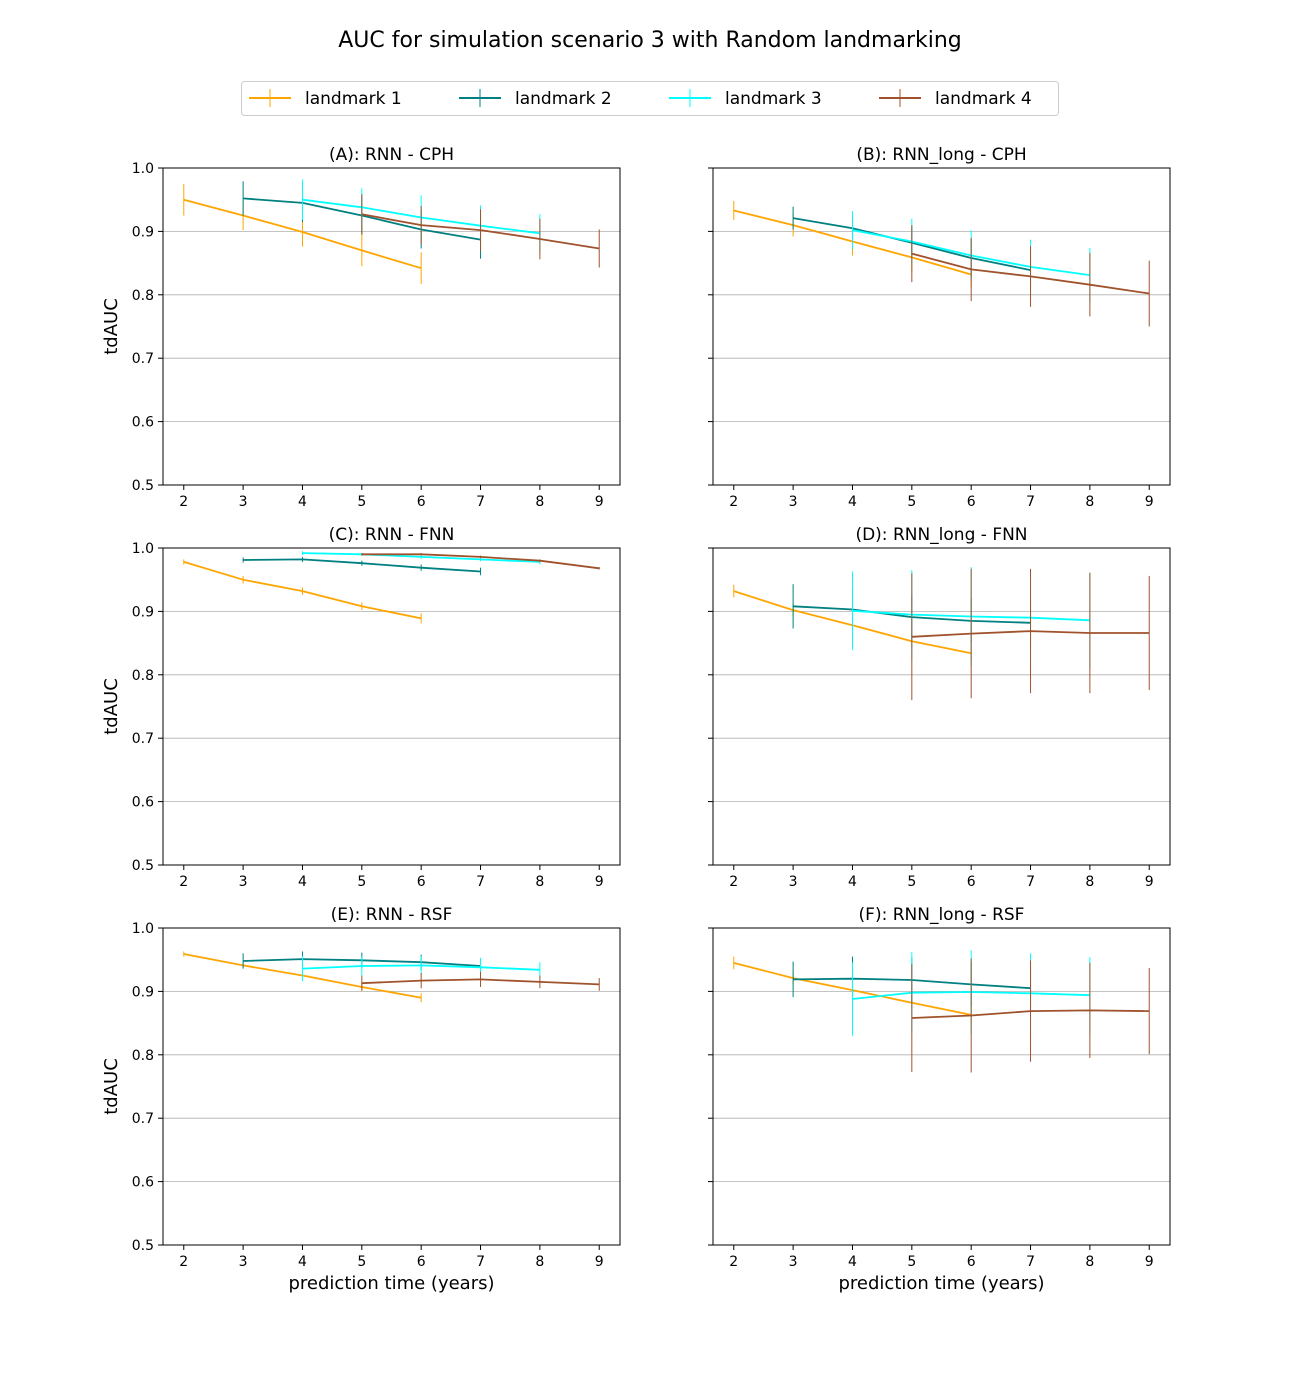 Image resolution: width=1300 pixels, height=1400 pixels. I want to click on subplot-title: (C): RNN - FNN, so click(392, 535).